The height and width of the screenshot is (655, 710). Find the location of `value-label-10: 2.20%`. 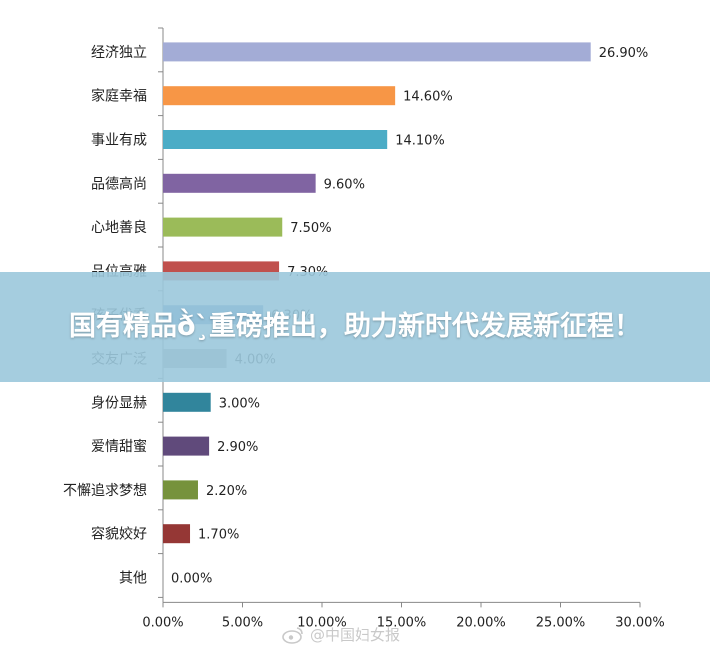

value-label-10: 2.20% is located at coordinates (226, 491).